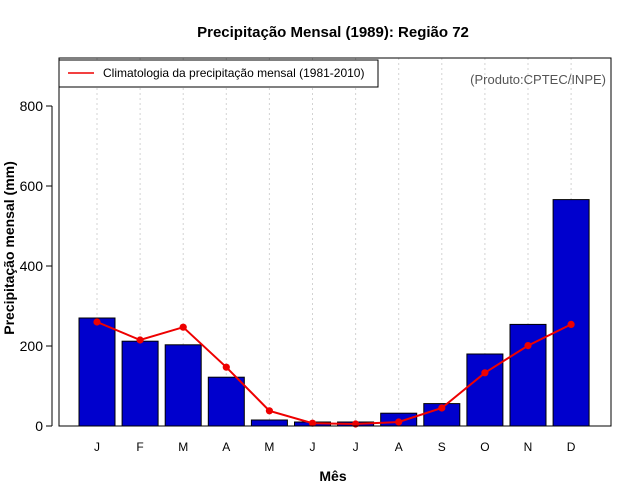  I want to click on x-axis-title: Mês, so click(332, 476).